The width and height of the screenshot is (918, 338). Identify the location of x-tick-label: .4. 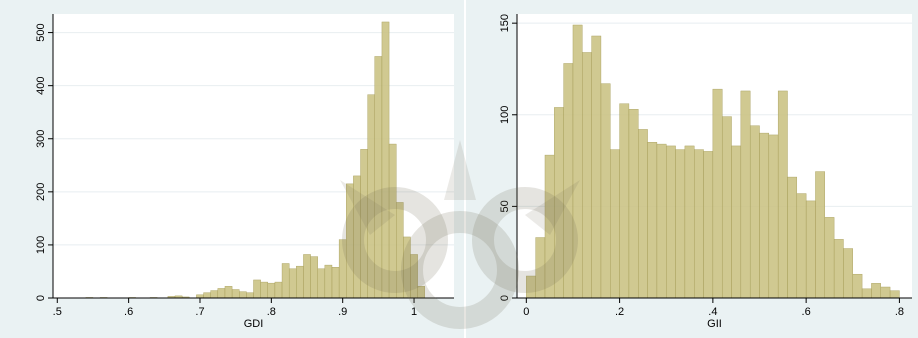
(712, 312).